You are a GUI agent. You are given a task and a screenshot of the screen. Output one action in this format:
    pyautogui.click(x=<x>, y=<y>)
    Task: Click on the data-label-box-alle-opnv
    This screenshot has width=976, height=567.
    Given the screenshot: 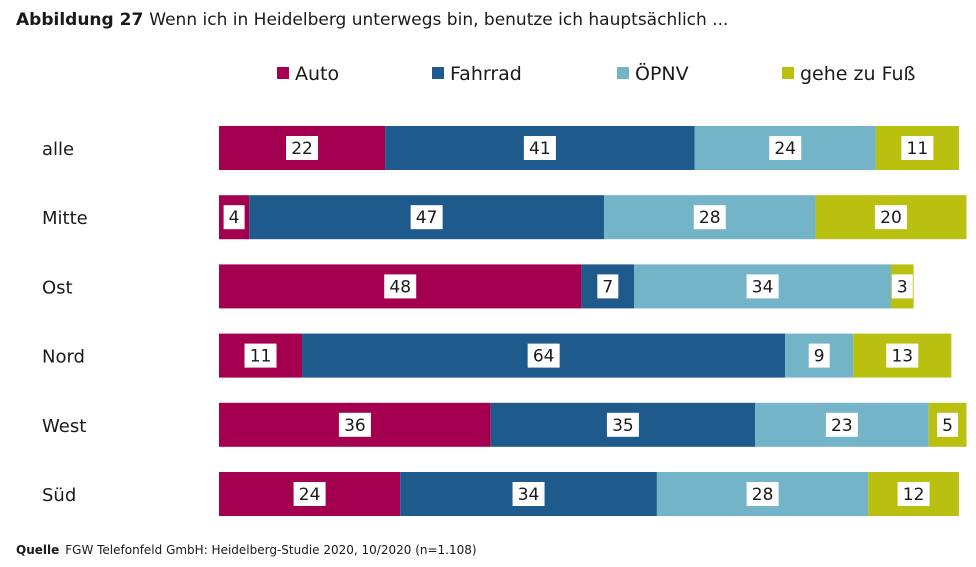 What is the action you would take?
    pyautogui.click(x=785, y=148)
    